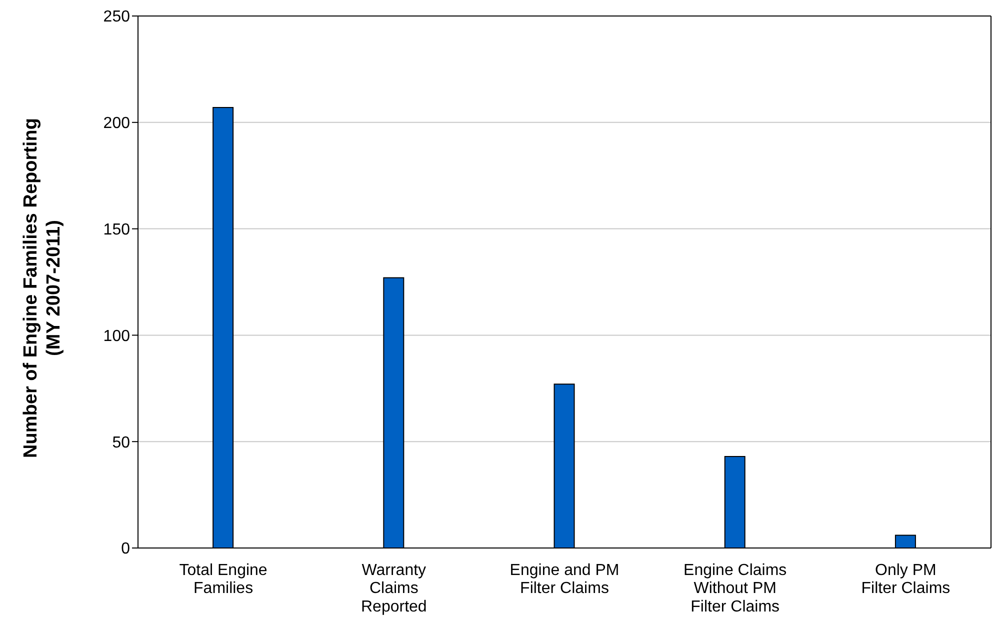  Describe the element at coordinates (905, 580) in the screenshot. I see `x-tick-label: Only PM Filter Claims` at that location.